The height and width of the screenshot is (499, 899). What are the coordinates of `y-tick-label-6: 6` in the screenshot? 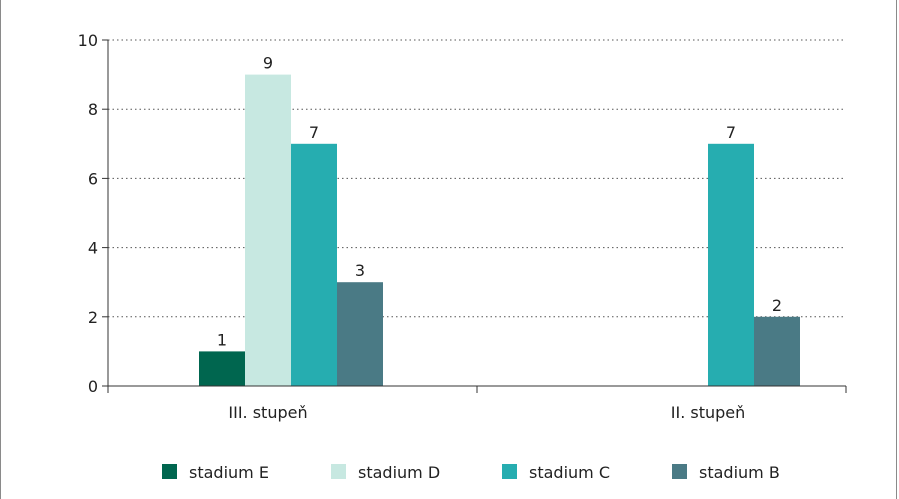 It's located at (93, 178).